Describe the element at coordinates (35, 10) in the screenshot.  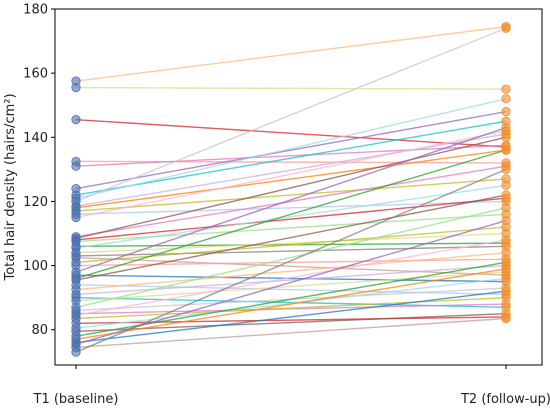
I see `y-tick-label-180: 180` at that location.